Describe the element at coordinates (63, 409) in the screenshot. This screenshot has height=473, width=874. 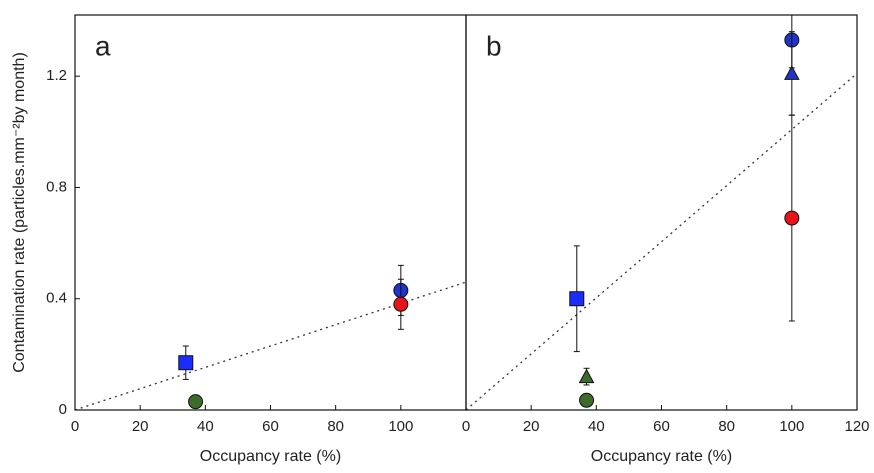
I see `y-tick-label: 0` at that location.